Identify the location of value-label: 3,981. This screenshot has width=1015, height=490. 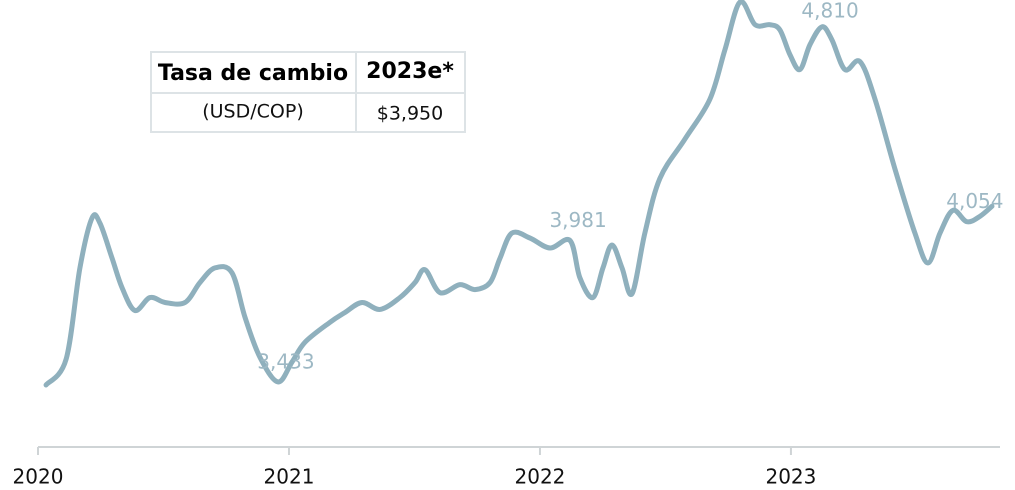
(577, 220).